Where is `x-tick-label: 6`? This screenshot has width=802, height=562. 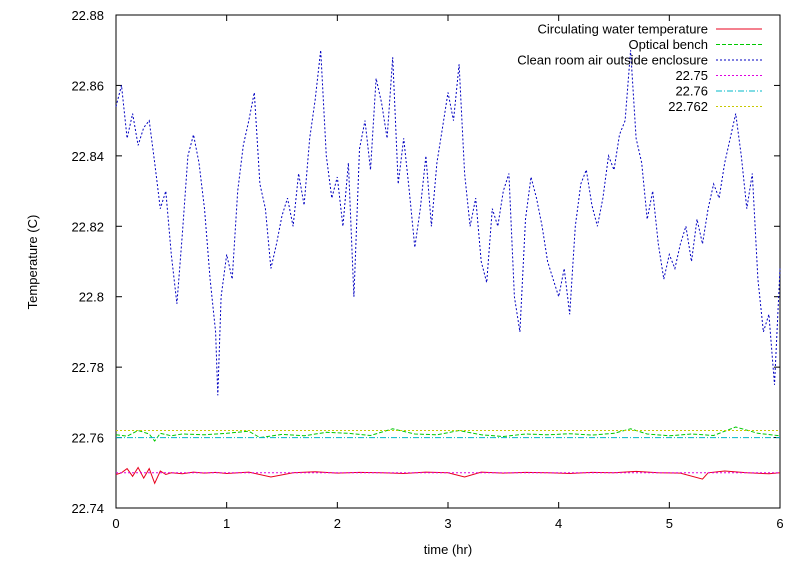 x-tick-label: 6 is located at coordinates (779, 523).